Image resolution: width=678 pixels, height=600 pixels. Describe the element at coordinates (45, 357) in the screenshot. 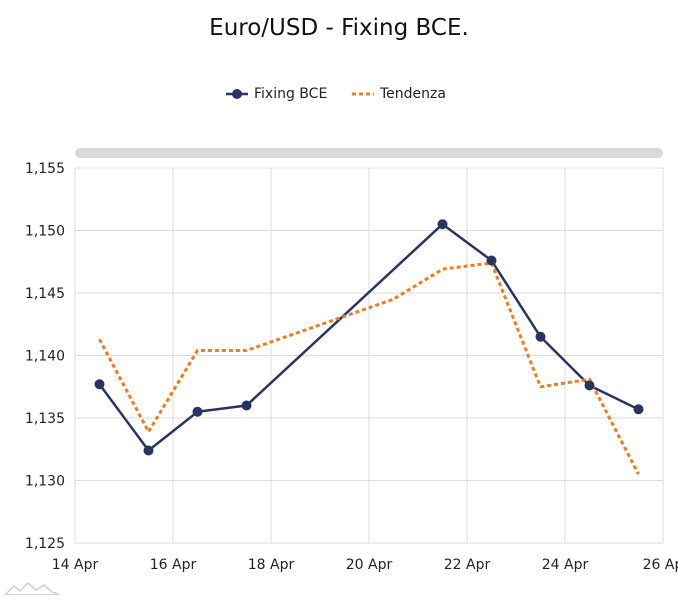

I see `y-tick-label: 1,140` at that location.